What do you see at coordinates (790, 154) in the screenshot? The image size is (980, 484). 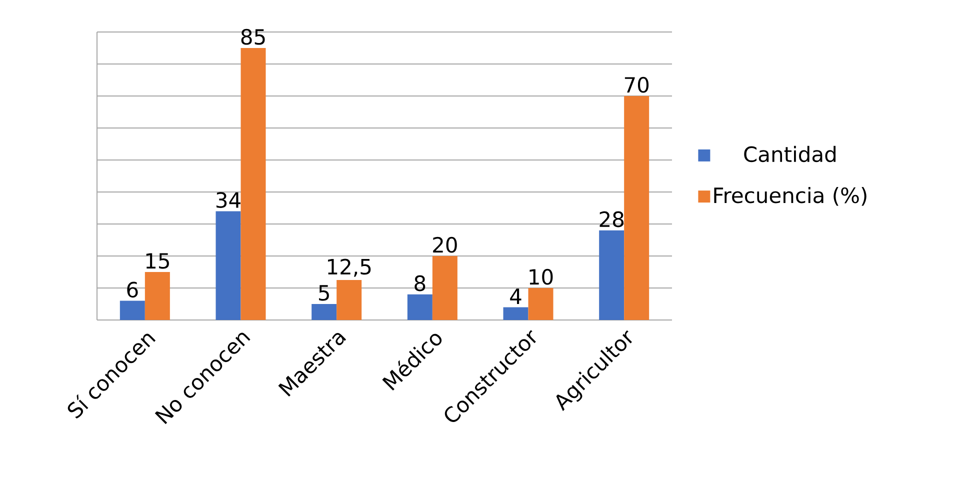 I see `legend-label: Cantidad` at bounding box center [790, 154].